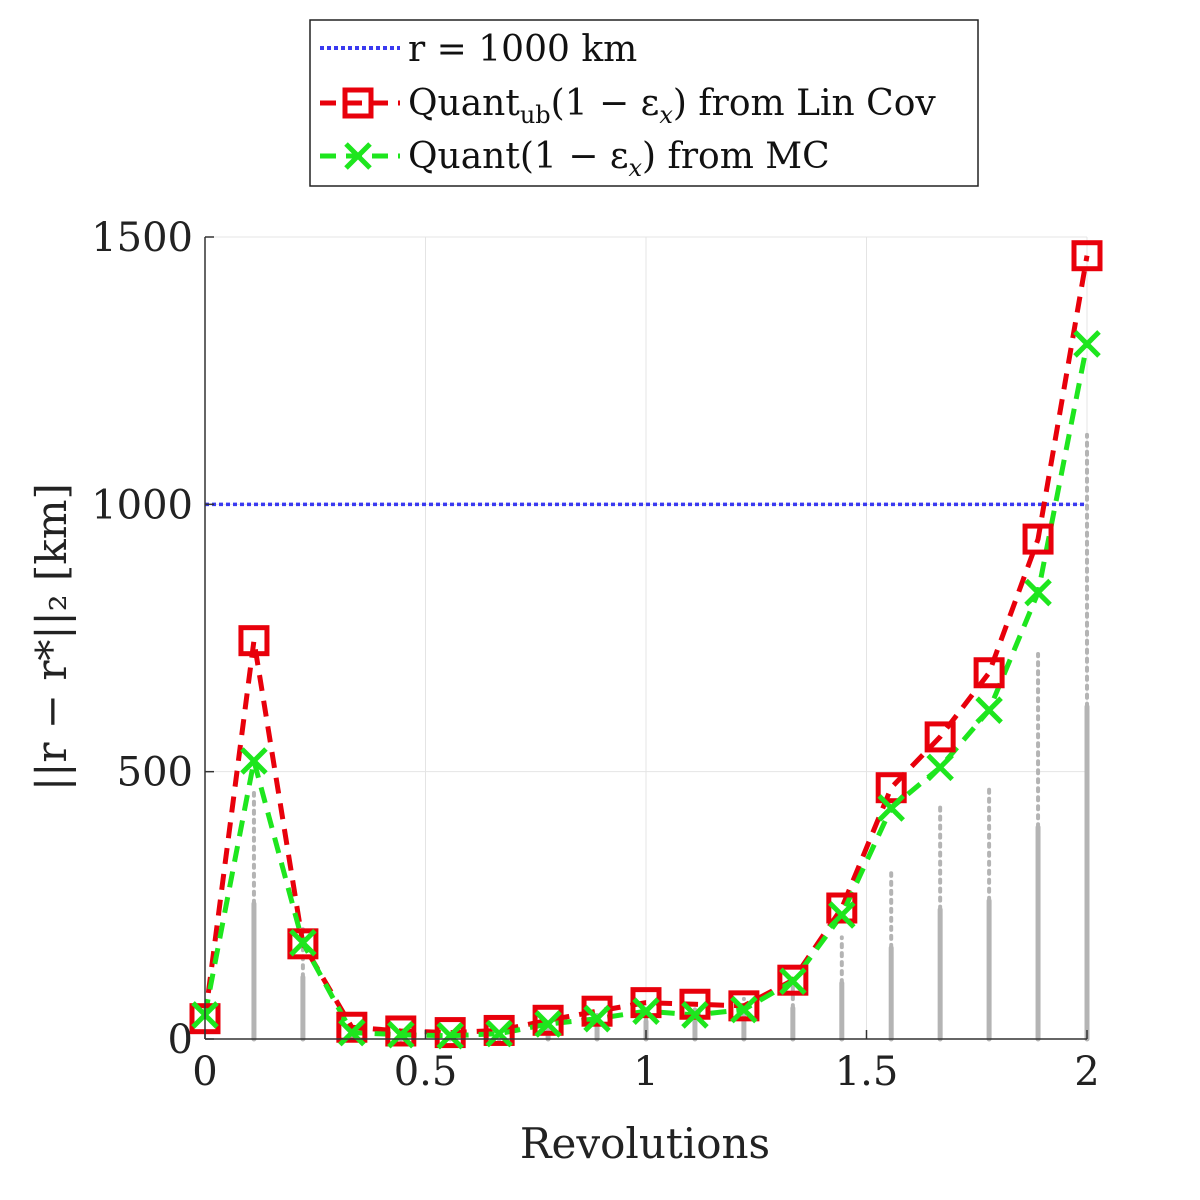  Describe the element at coordinates (51, 637) in the screenshot. I see `y-axis-label: ||r − r*||₂ [km]` at that location.